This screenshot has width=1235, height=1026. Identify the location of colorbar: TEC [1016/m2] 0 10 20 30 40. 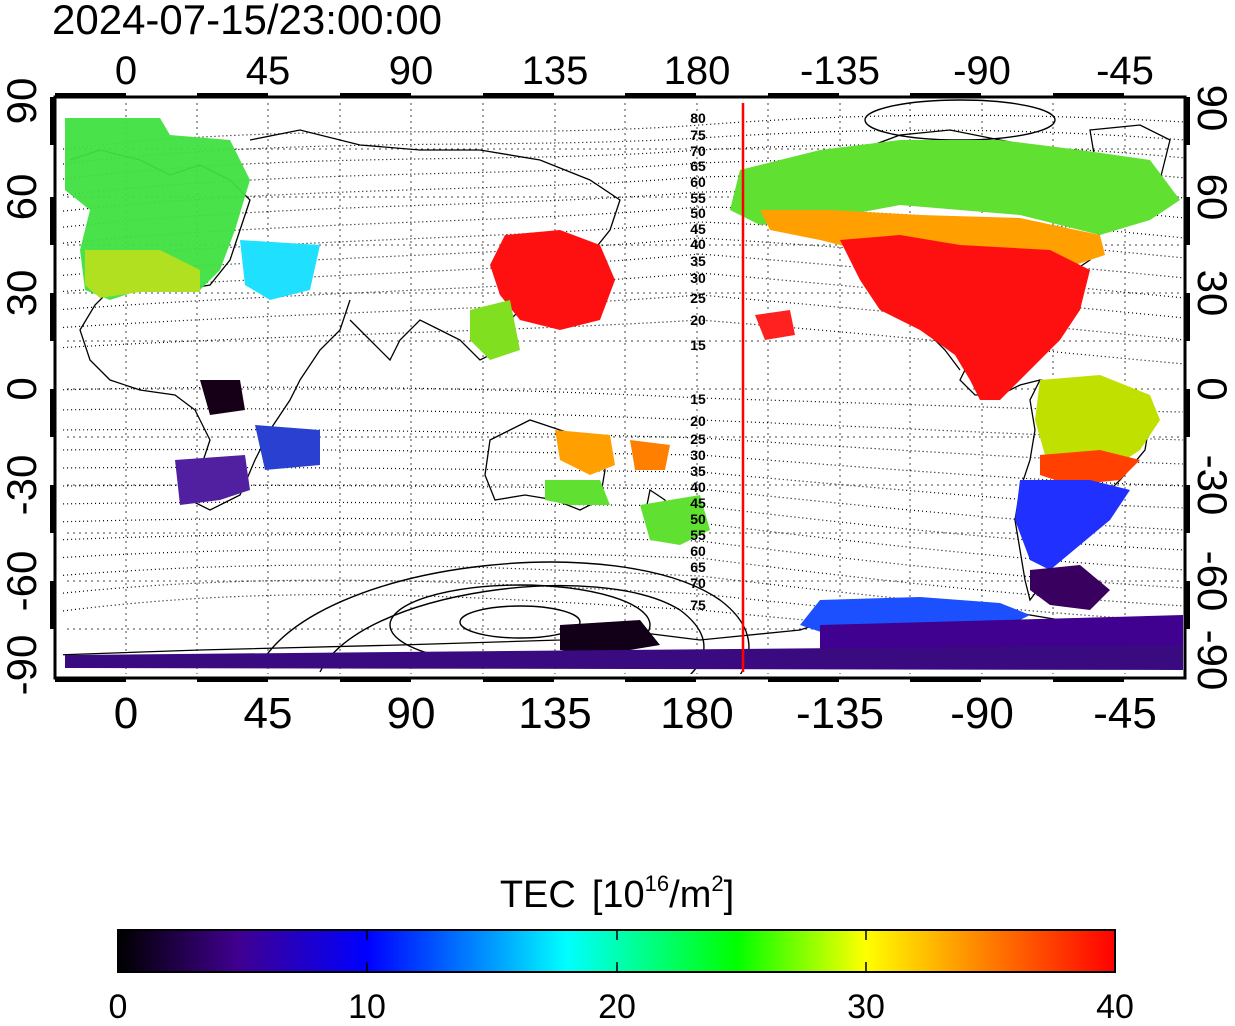
(621, 948).